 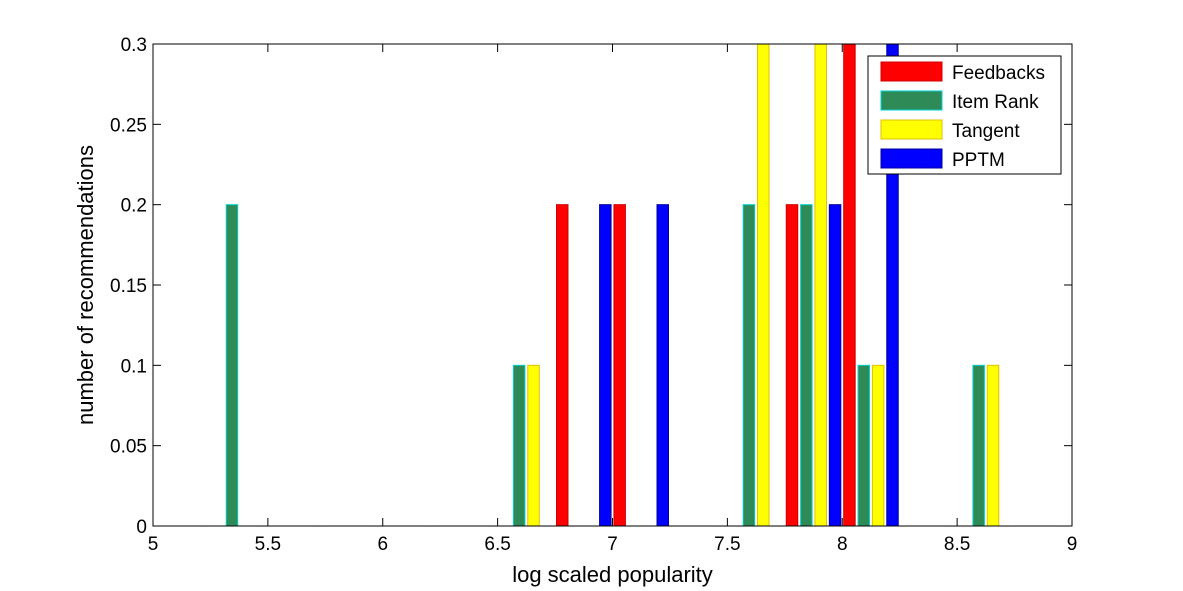 I want to click on y-axis-label: number of recommendations, so click(x=85, y=285).